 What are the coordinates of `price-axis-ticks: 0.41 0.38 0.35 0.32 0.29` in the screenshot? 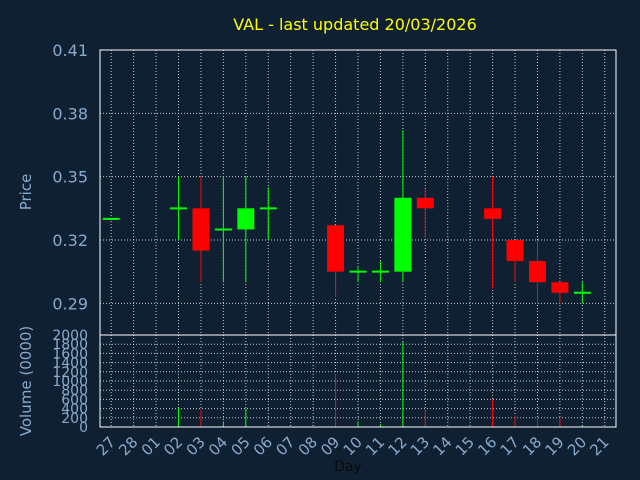 It's located at (70, 177).